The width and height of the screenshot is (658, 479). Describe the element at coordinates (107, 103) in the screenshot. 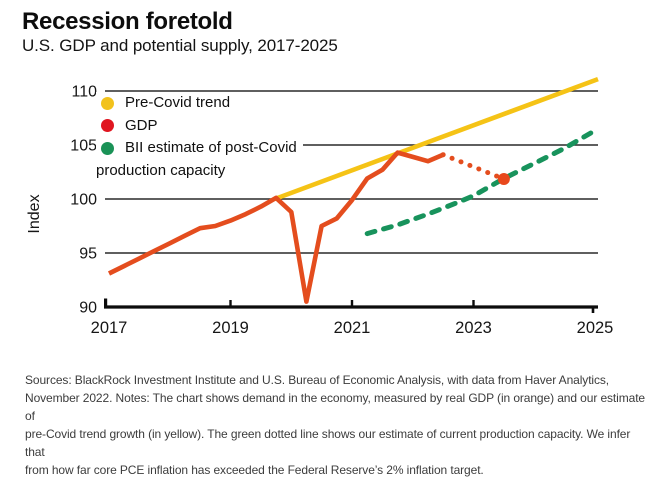

I see `pre-covid-trend-swatch-icon` at that location.